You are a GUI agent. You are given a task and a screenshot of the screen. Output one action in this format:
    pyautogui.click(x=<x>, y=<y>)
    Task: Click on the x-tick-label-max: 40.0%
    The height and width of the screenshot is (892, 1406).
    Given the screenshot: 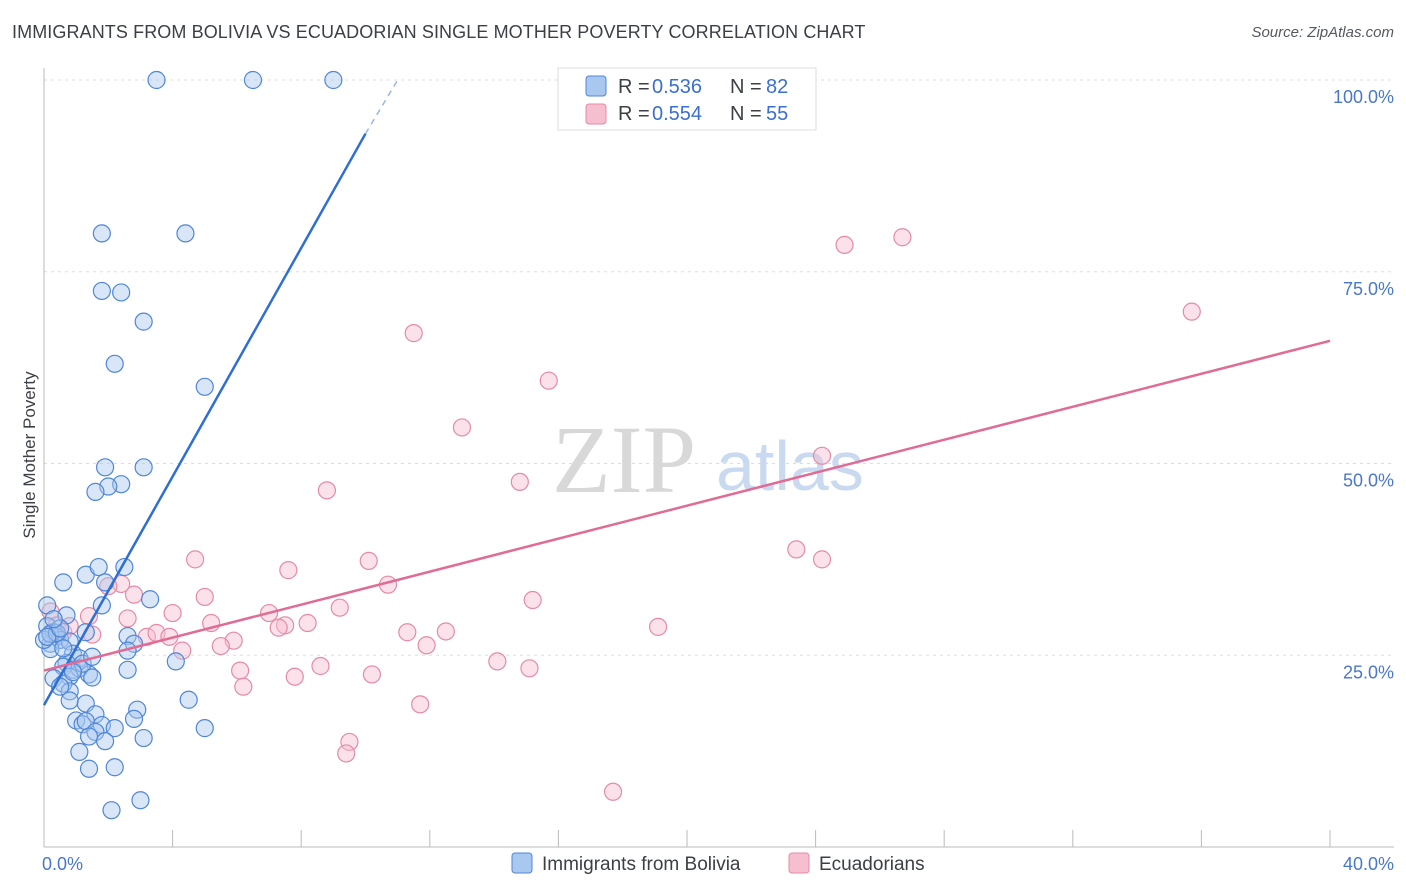 What is the action you would take?
    pyautogui.click(x=1368, y=864)
    